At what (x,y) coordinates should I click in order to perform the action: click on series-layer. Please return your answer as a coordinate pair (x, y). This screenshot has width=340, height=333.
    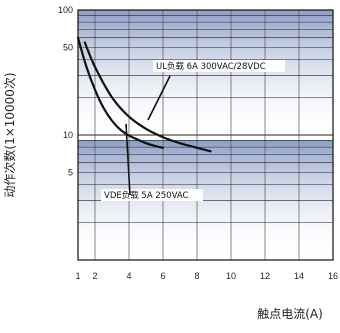
    Looking at the image, I should click on (144, 94).